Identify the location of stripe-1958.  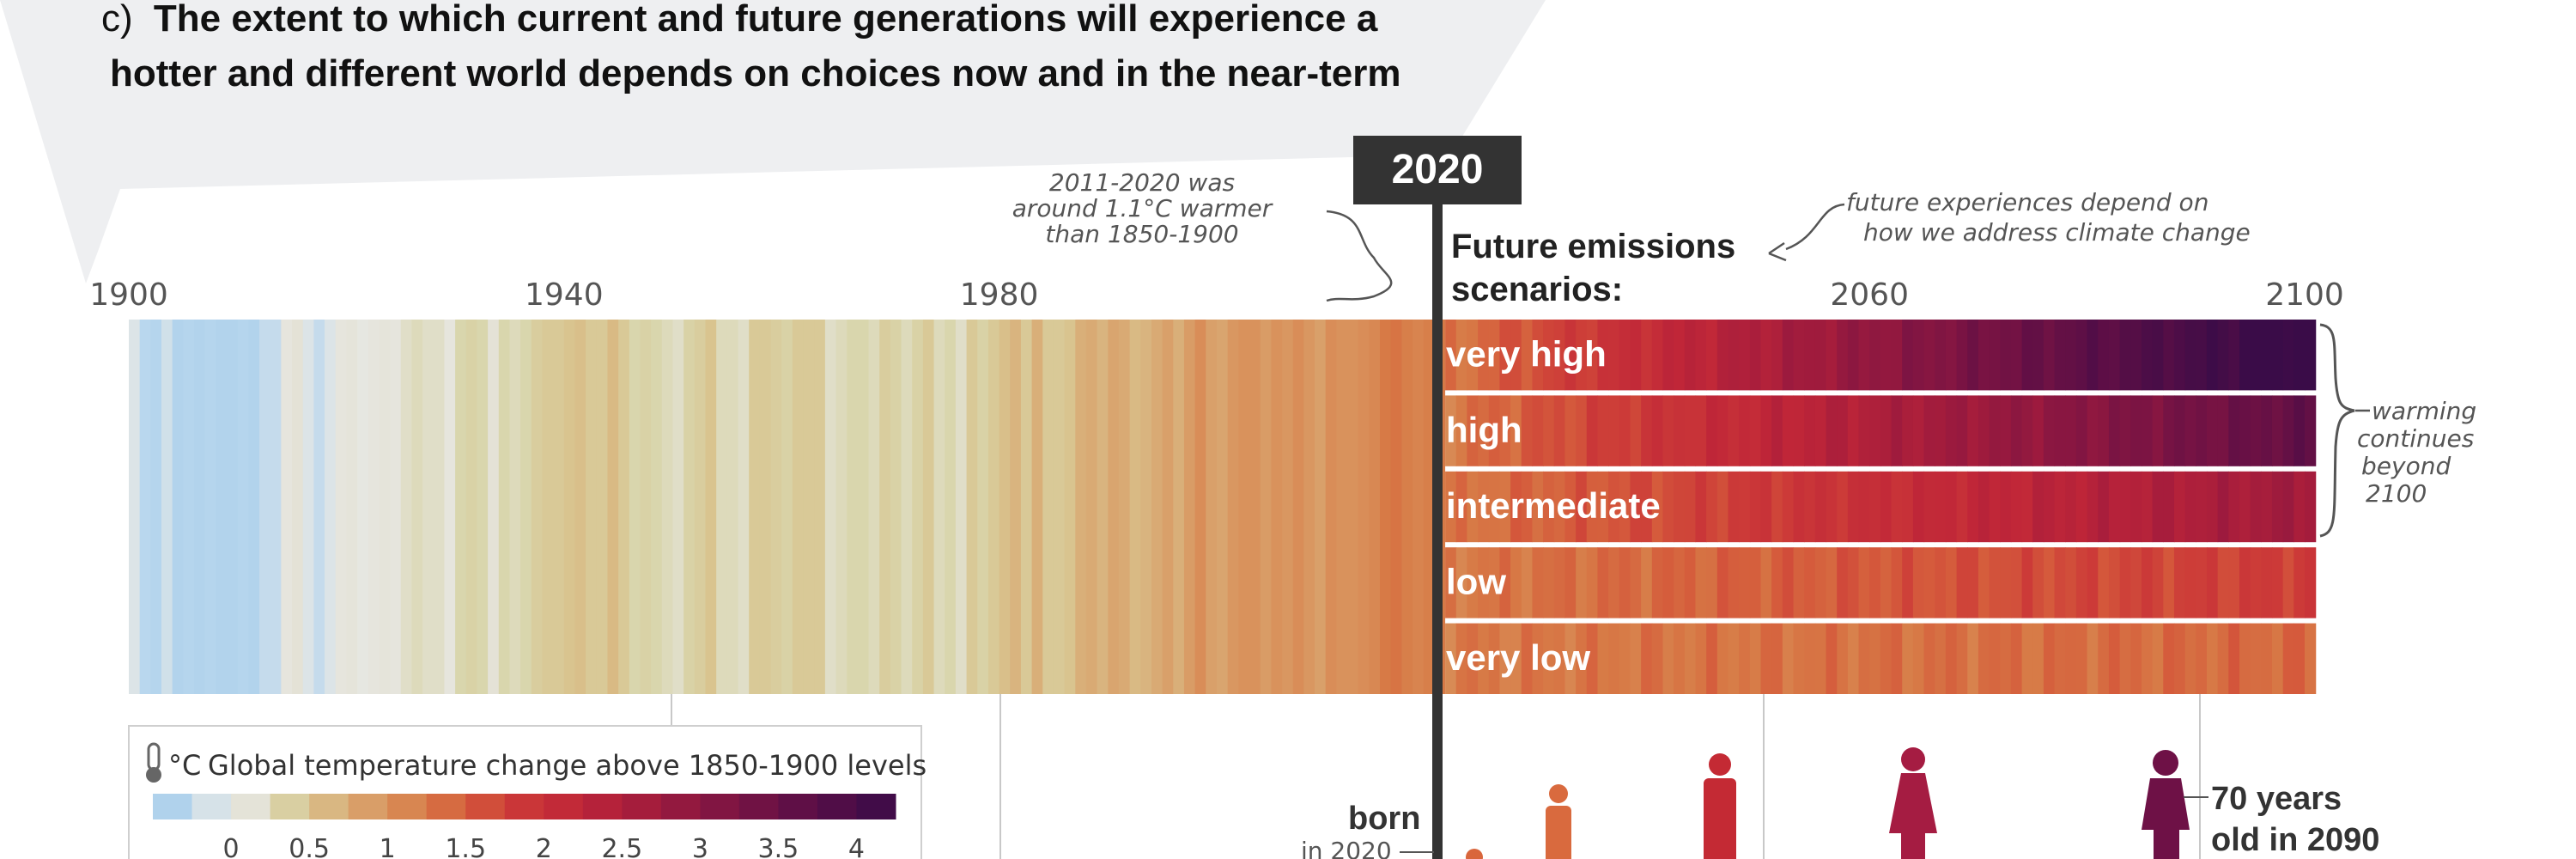
(766, 507).